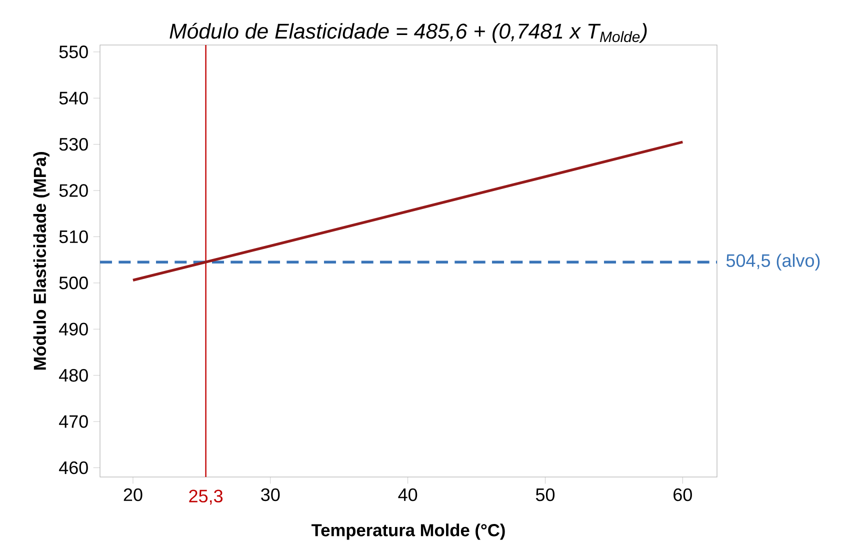  I want to click on x-tick-label: 50, so click(545, 495).